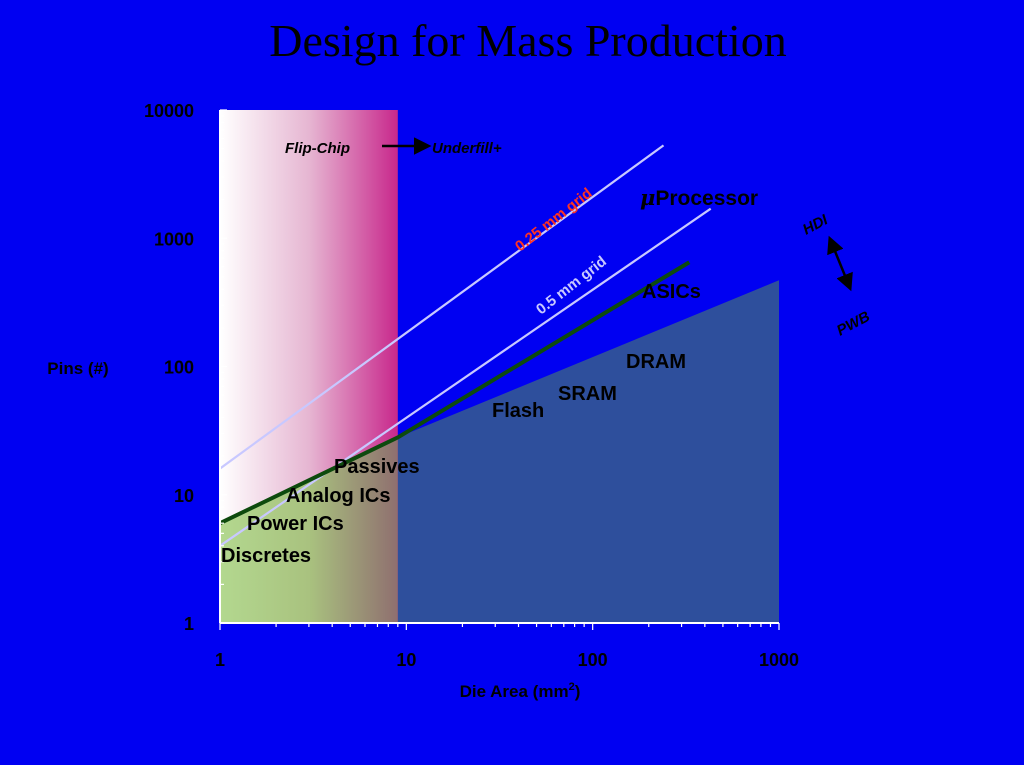 The image size is (1024, 765). I want to click on passives-label: Passives, so click(377, 467).